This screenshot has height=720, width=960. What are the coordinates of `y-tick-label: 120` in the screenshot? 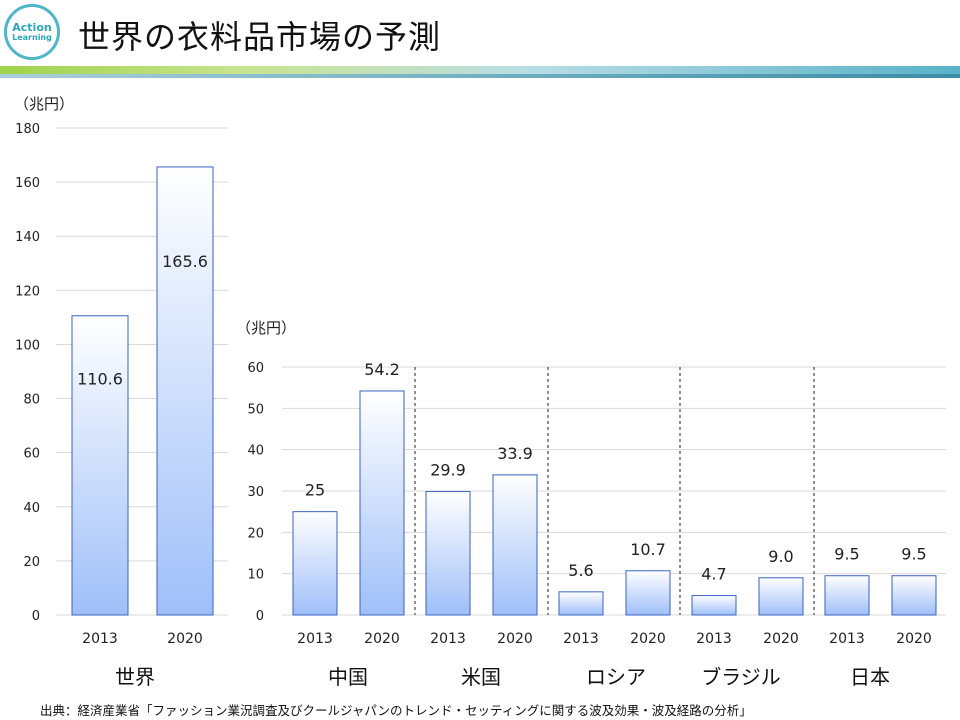 It's located at (27, 291).